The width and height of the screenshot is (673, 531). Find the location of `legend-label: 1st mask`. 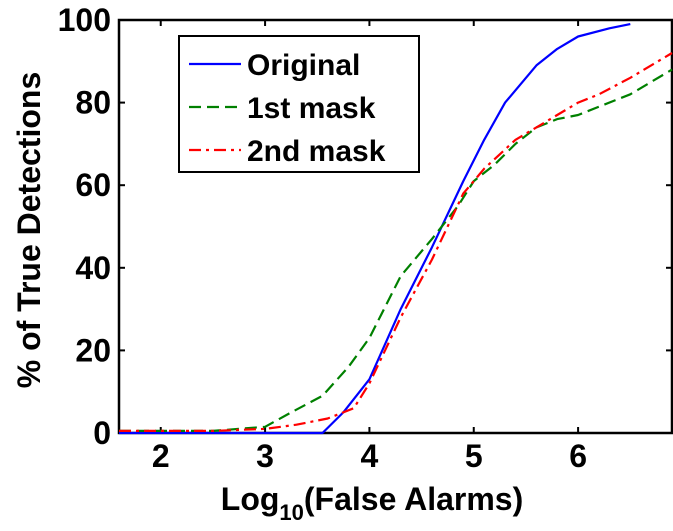

legend-label: 1st mask is located at coordinates (311, 108).